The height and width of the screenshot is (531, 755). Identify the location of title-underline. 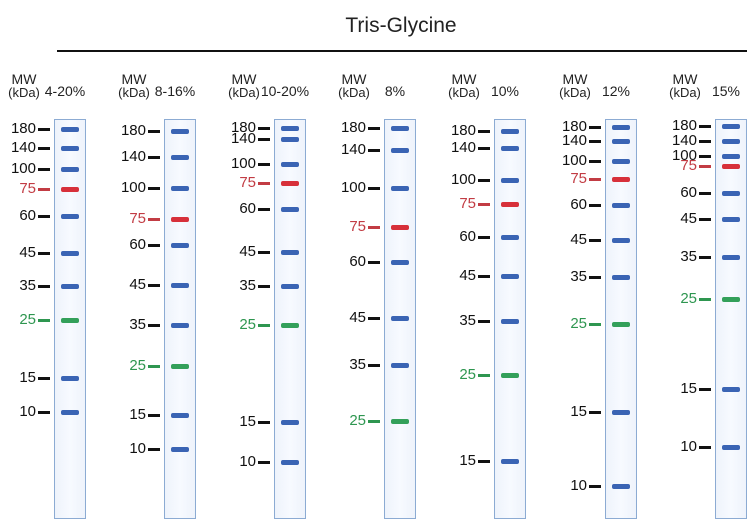
(402, 51).